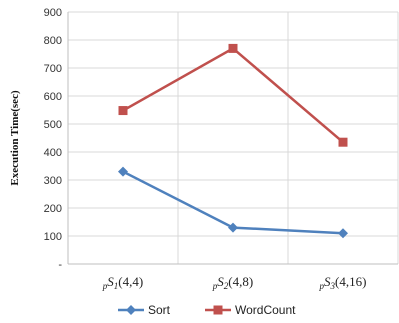 The image size is (399, 323). I want to click on x-axis-categories: pS1(4,4) pS2(4,8) pS3(4,16), so click(234, 282).